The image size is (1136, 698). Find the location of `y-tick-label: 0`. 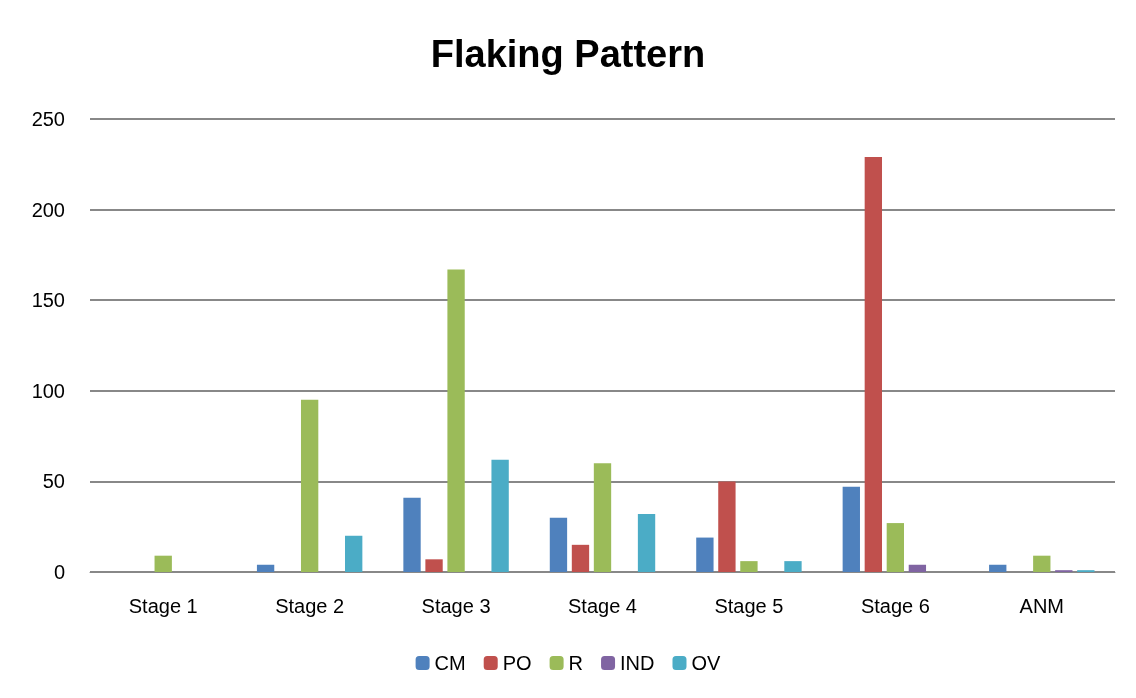

y-tick-label: 0 is located at coordinates (59, 572).